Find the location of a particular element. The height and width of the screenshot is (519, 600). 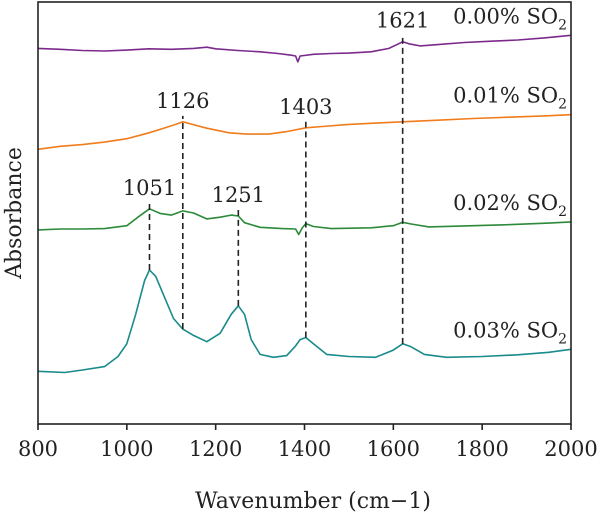

x-axis-ticks: 800 1000 1200 1400 1600 1800 2000 is located at coordinates (308, 442).